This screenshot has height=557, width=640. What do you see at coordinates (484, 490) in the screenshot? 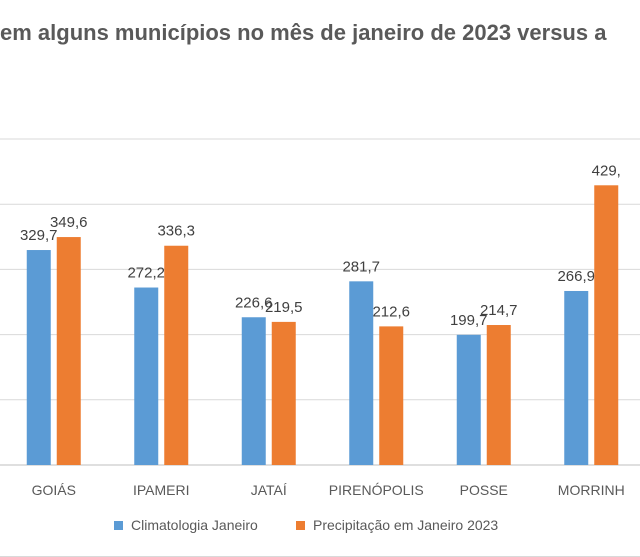
I see `category-label-4: POSSE` at bounding box center [484, 490].